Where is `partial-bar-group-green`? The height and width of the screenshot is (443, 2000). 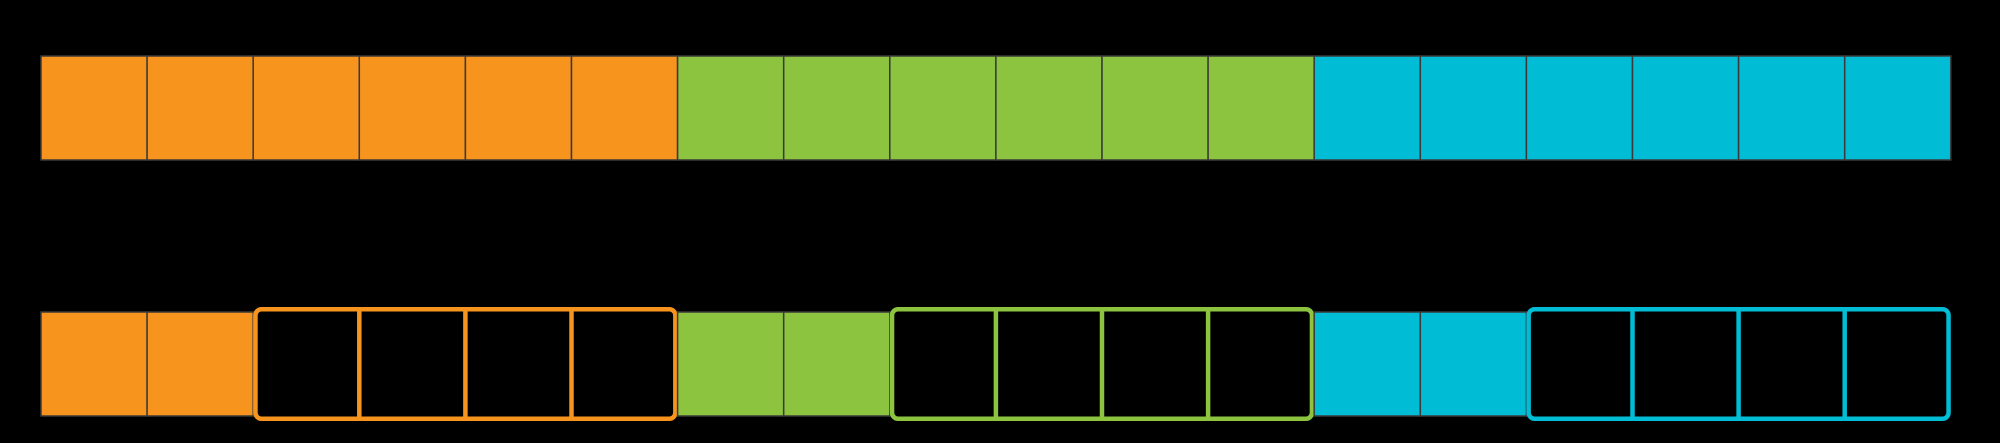 partial-bar-group-green is located at coordinates (995, 364).